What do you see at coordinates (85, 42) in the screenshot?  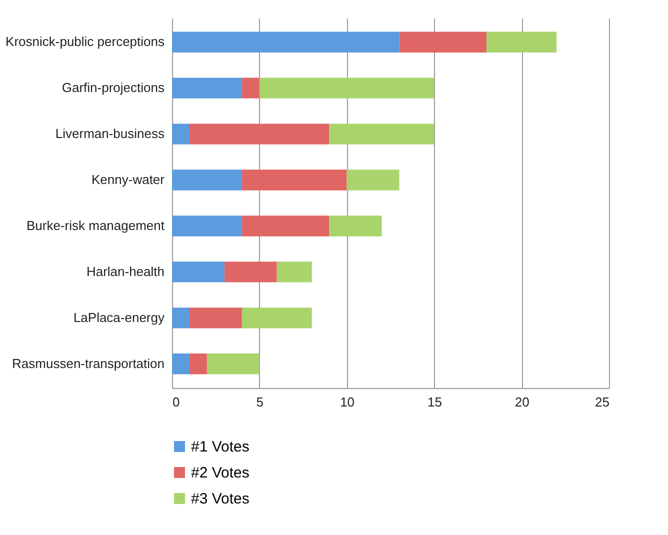 I see `y-tick-label: Krosnick-public perceptions` at bounding box center [85, 42].